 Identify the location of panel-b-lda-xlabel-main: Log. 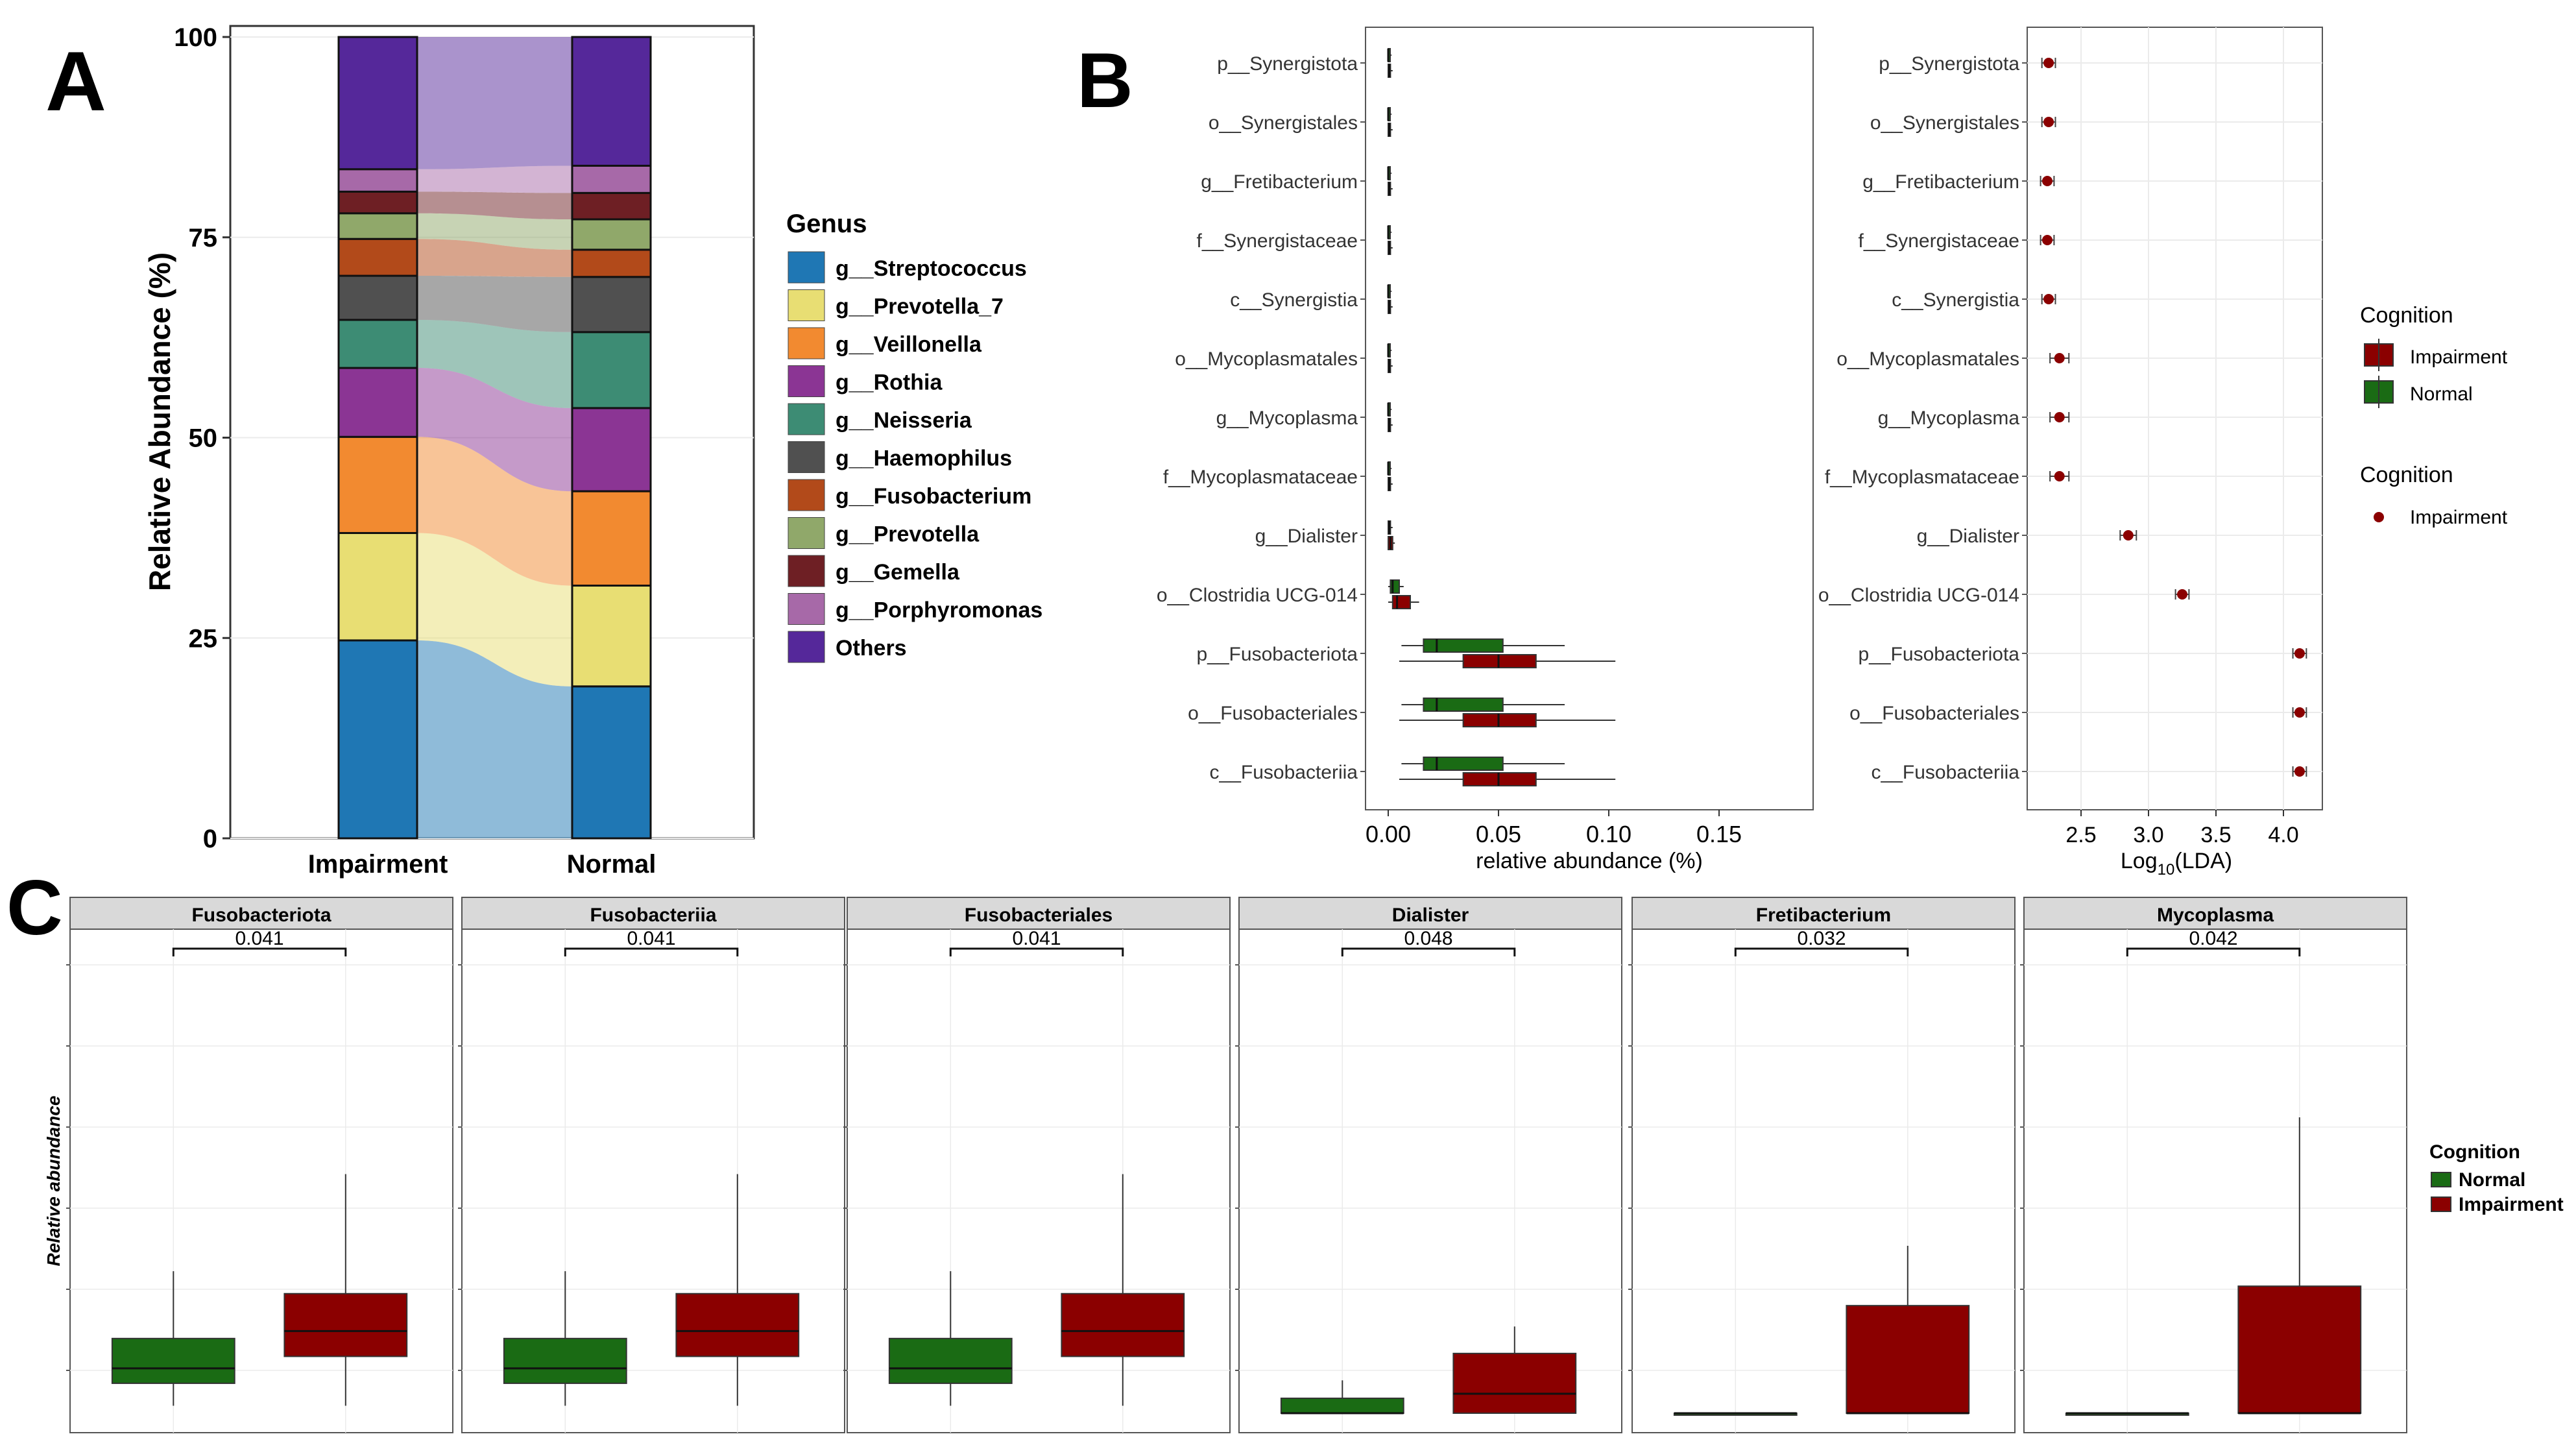
(2139, 861).